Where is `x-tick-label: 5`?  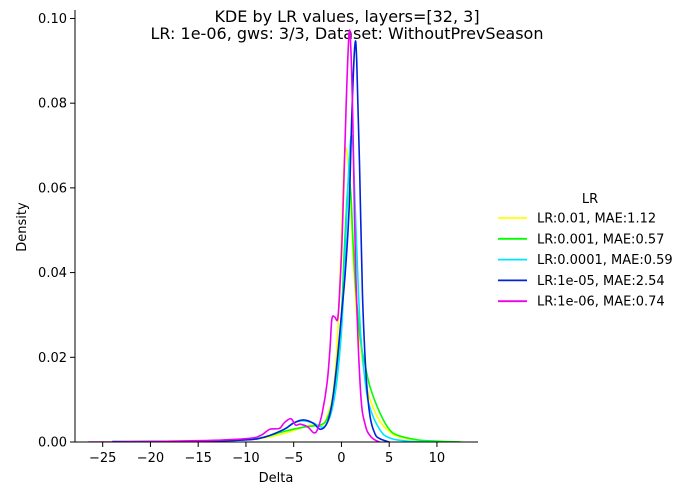
x-tick-label: 5 is located at coordinates (389, 458).